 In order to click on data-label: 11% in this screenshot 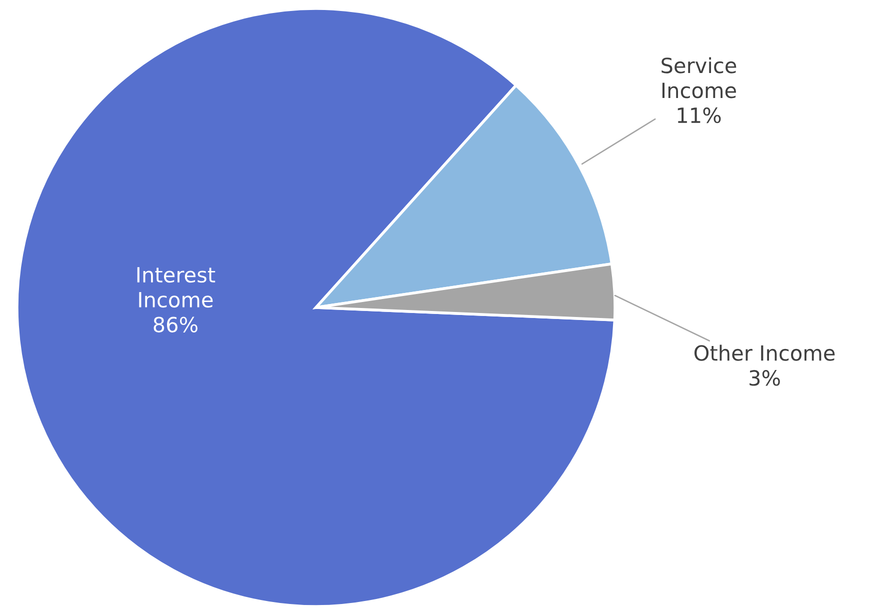, I will do `click(699, 115)`.